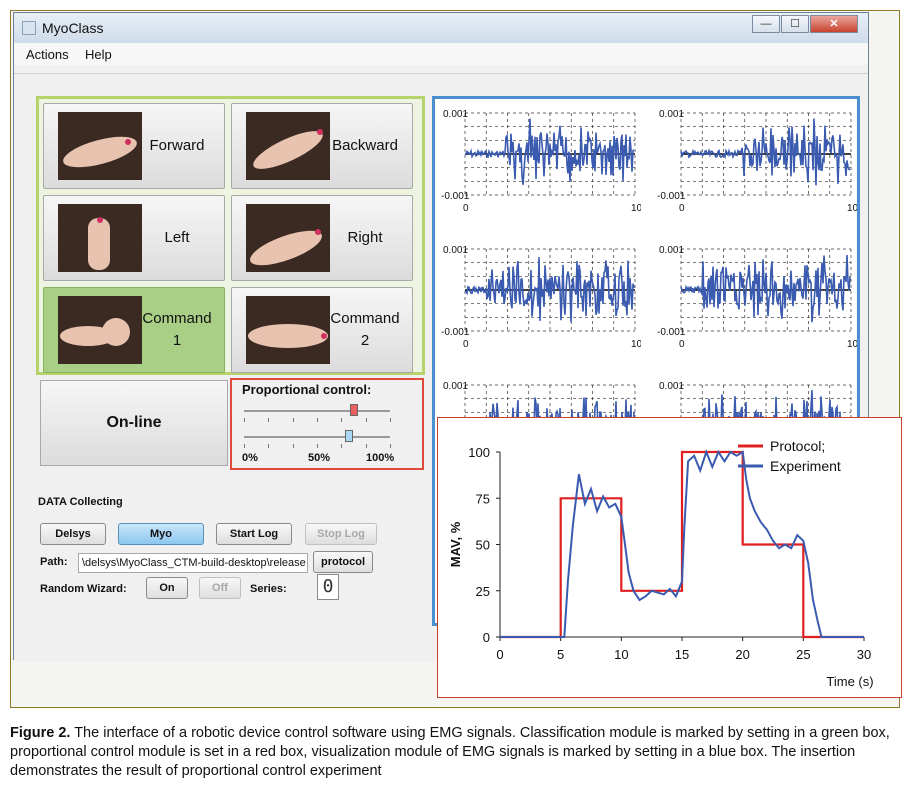 The width and height of the screenshot is (918, 798). Describe the element at coordinates (849, 681) in the screenshot. I see `x-axis-label: Time (s)` at that location.